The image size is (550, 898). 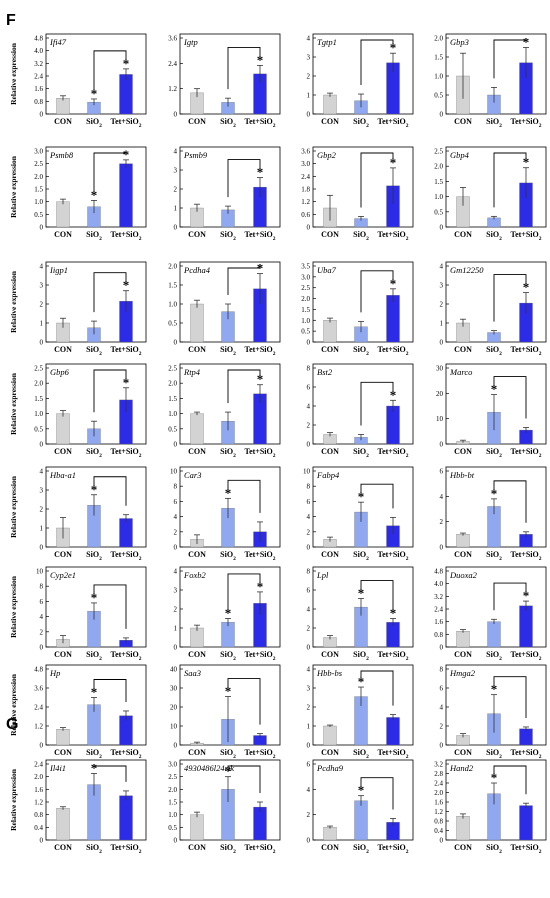 What do you see at coordinates (224, 81) in the screenshot?
I see `chart-igtp: 0 1.2 2.4 3.6 Igtp CON SiO2 * Tet+SiO2` at bounding box center [224, 81].